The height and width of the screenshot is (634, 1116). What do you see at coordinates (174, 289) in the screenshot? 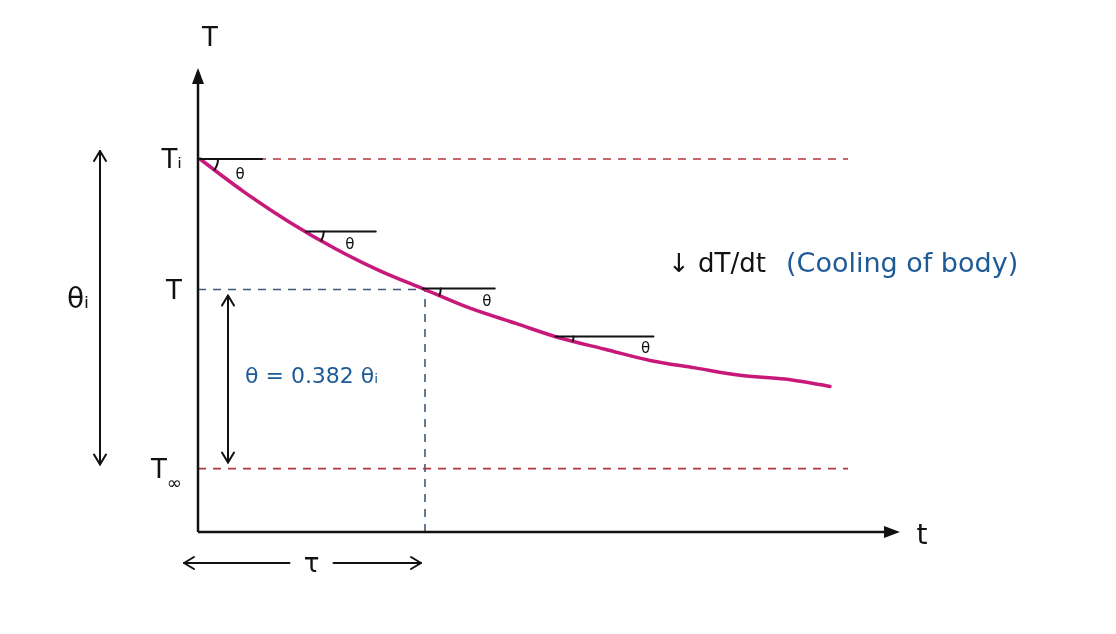
I see `ref-line-label: T` at bounding box center [174, 289].